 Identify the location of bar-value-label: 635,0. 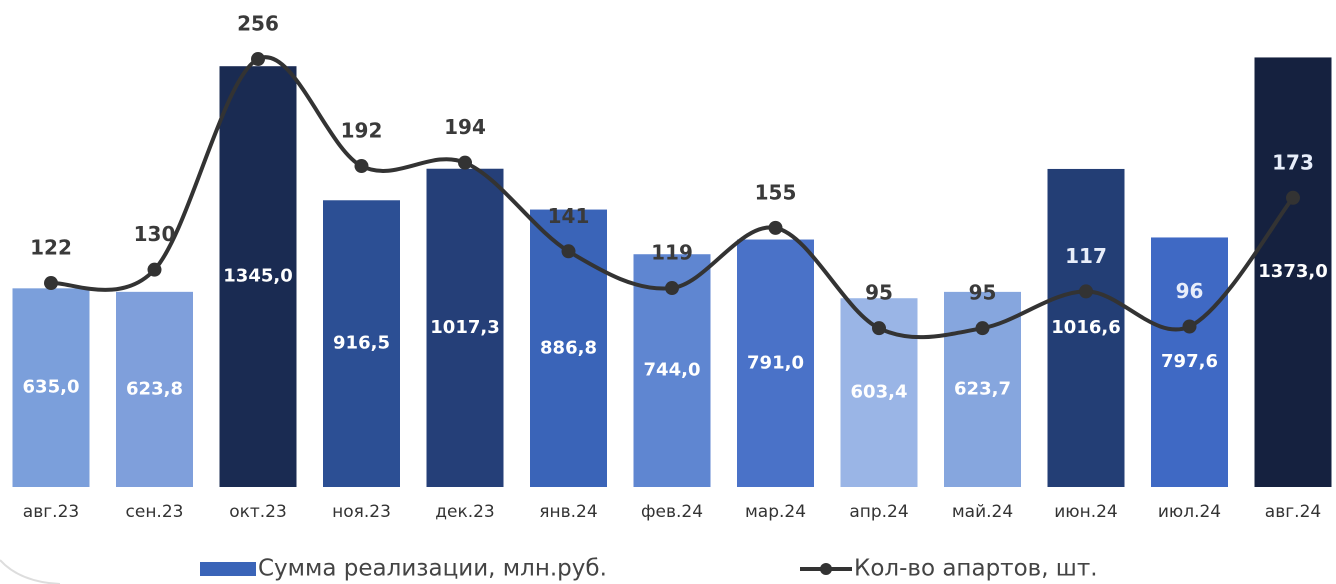
(51, 387).